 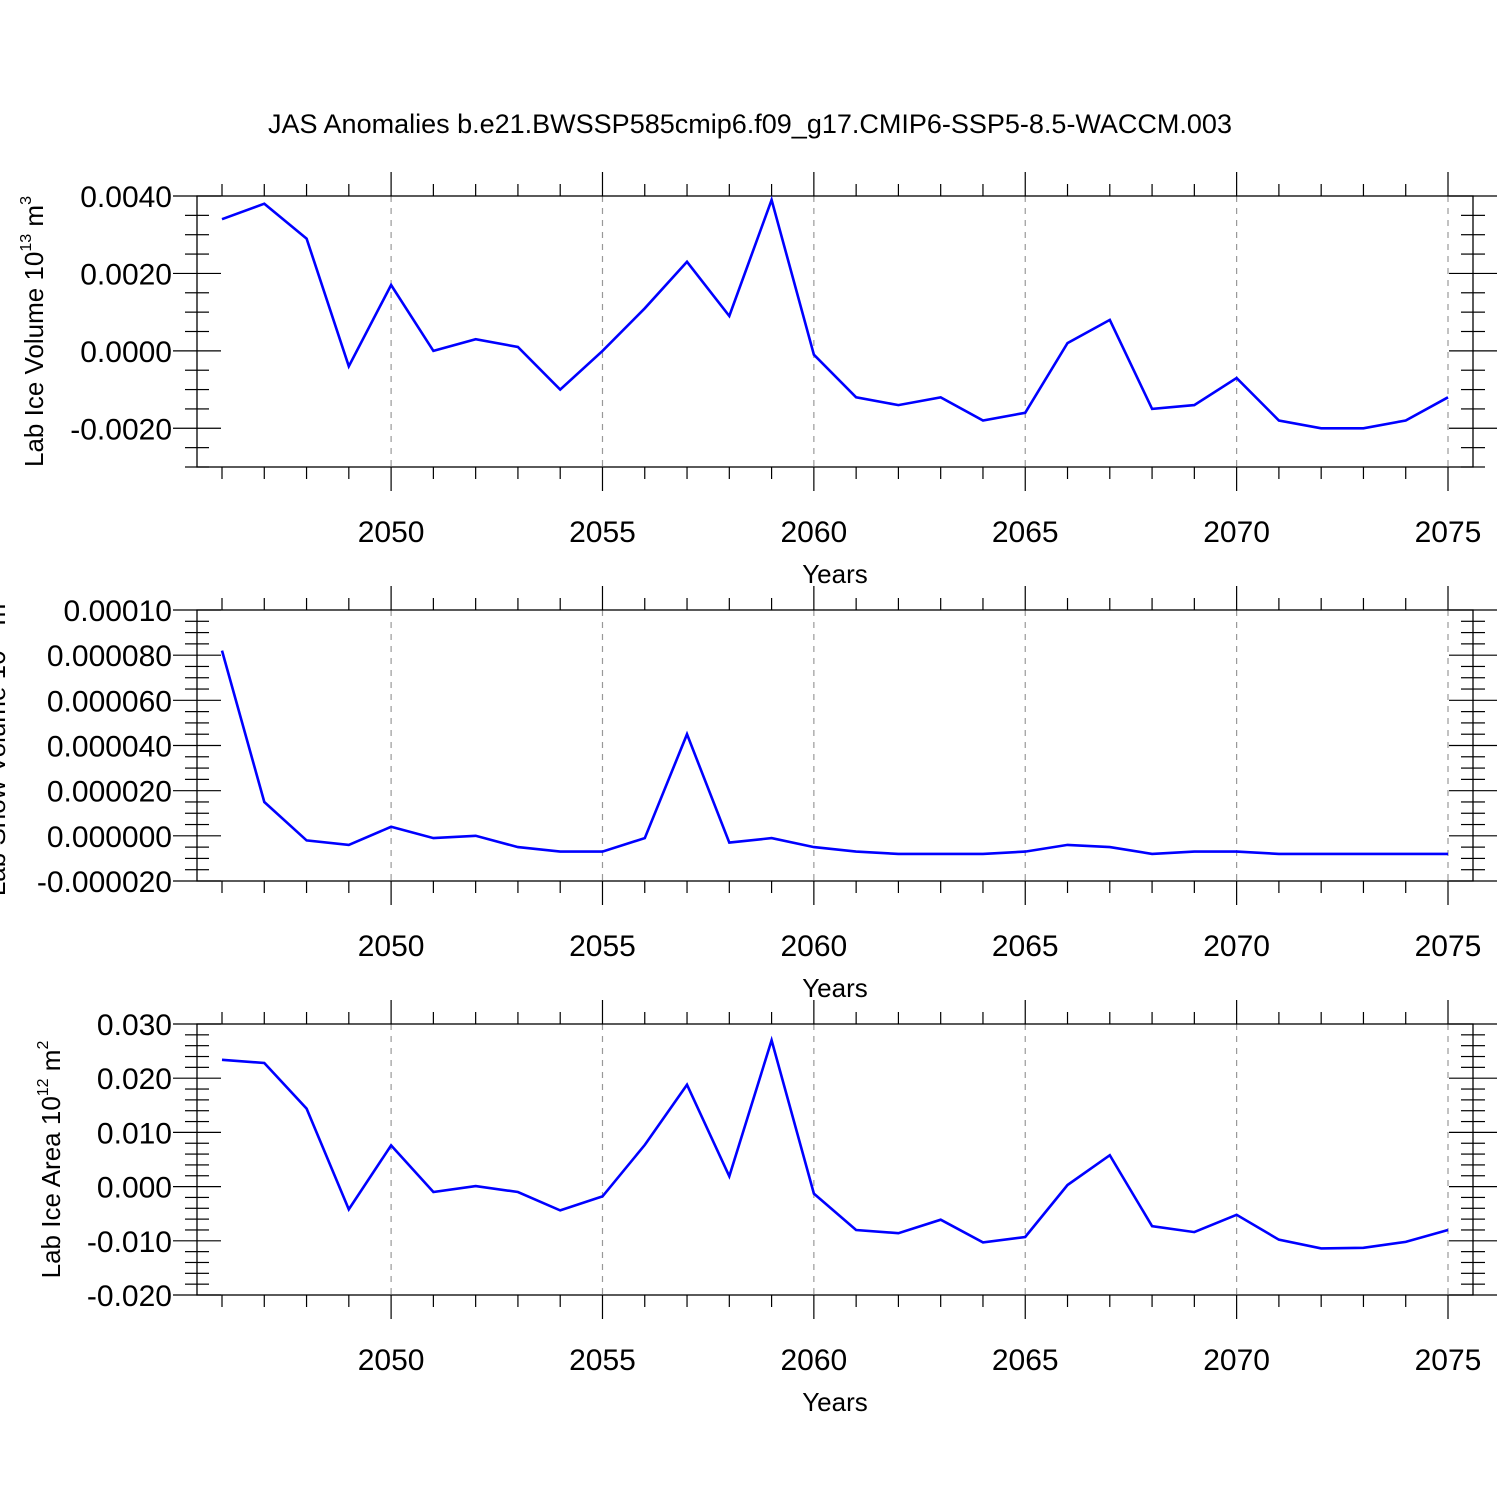 What do you see at coordinates (129, 1296) in the screenshot?
I see `y-tick-label: -0.020` at bounding box center [129, 1296].